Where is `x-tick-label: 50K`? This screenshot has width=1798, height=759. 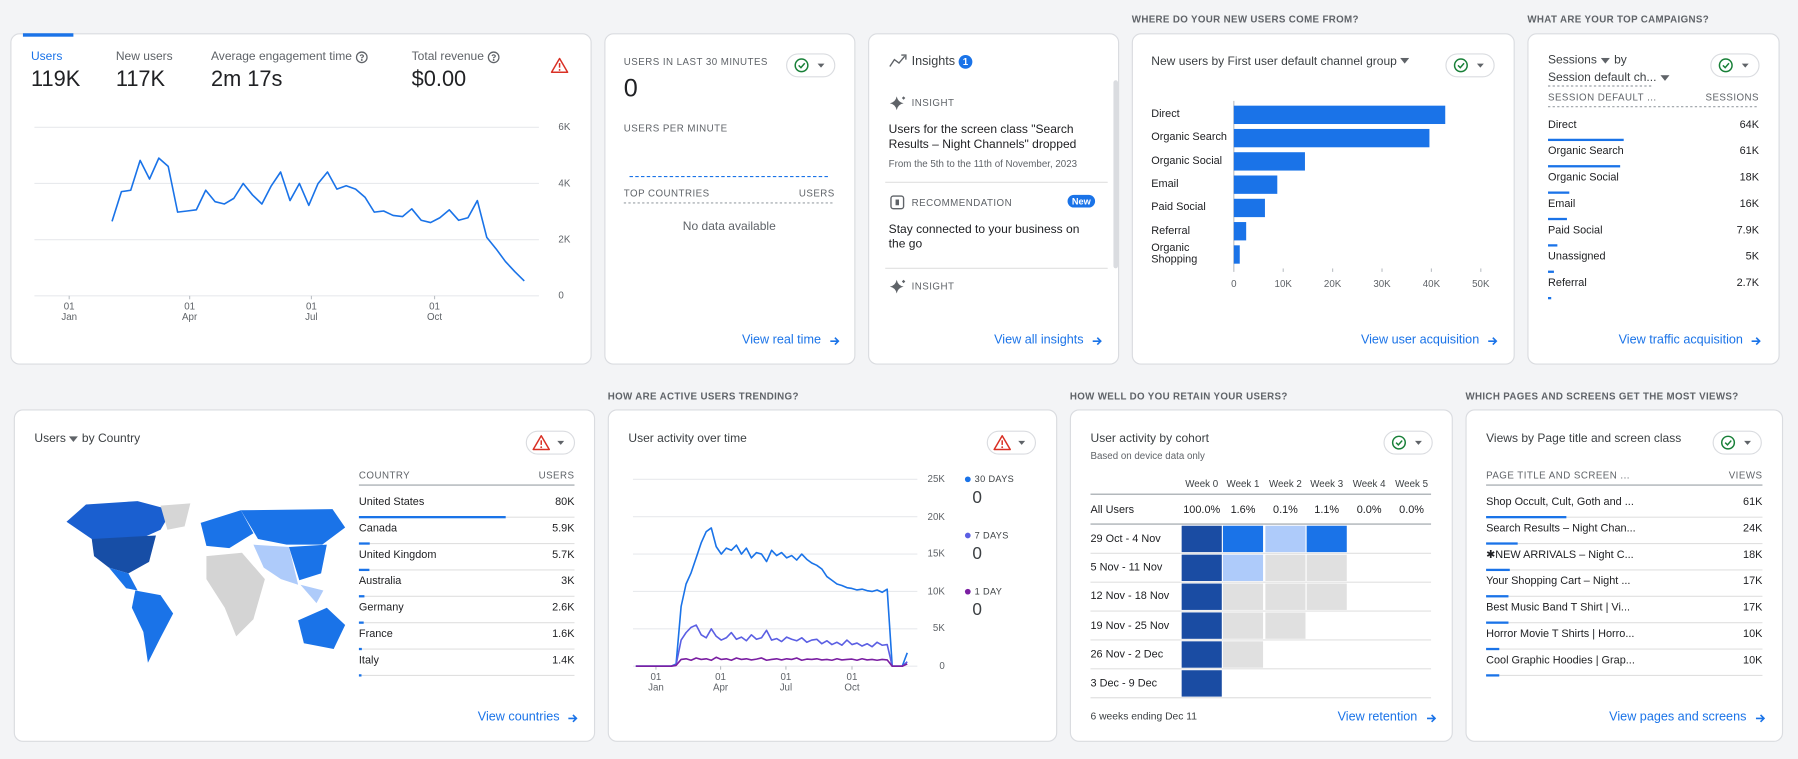
x-tick-label: 50K is located at coordinates (1481, 284).